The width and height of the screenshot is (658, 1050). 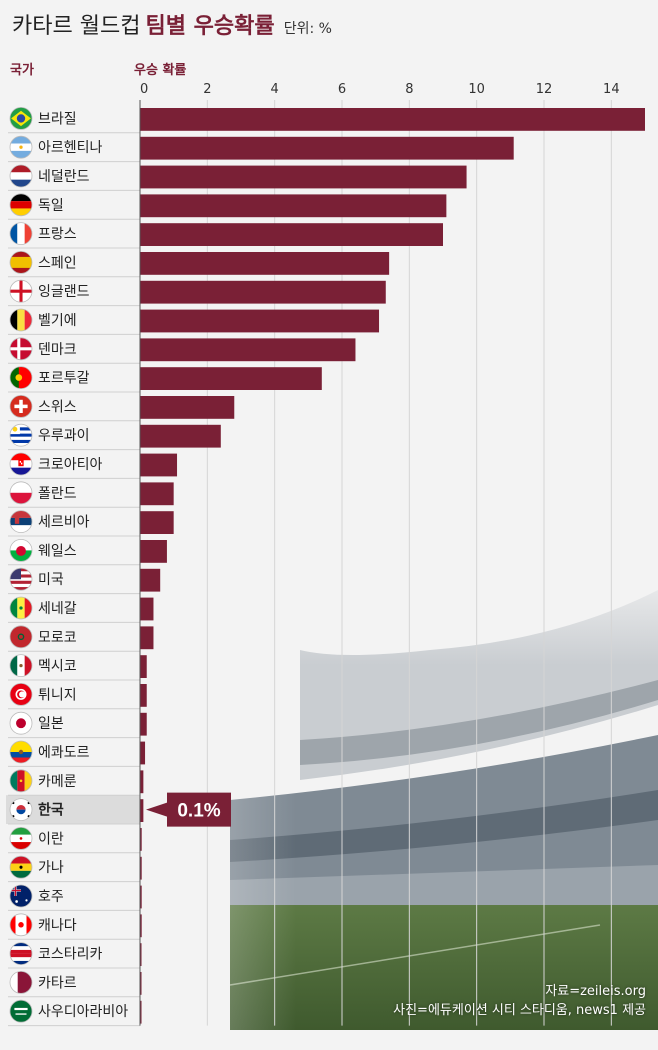 I want to click on germany-flag-icon, so click(x=21, y=204).